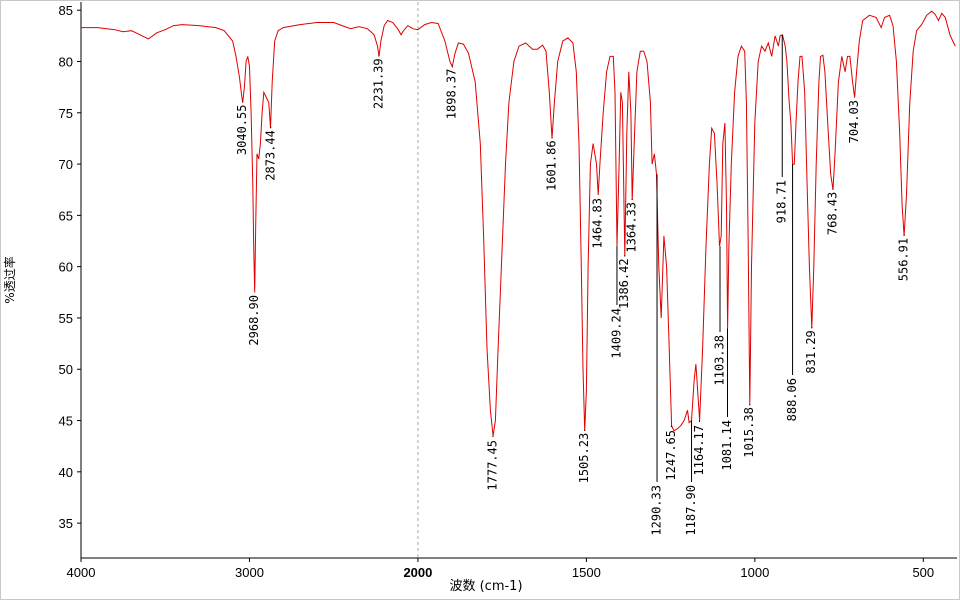 This screenshot has width=960, height=600. I want to click on x-tick-label: 4000, so click(81, 572).